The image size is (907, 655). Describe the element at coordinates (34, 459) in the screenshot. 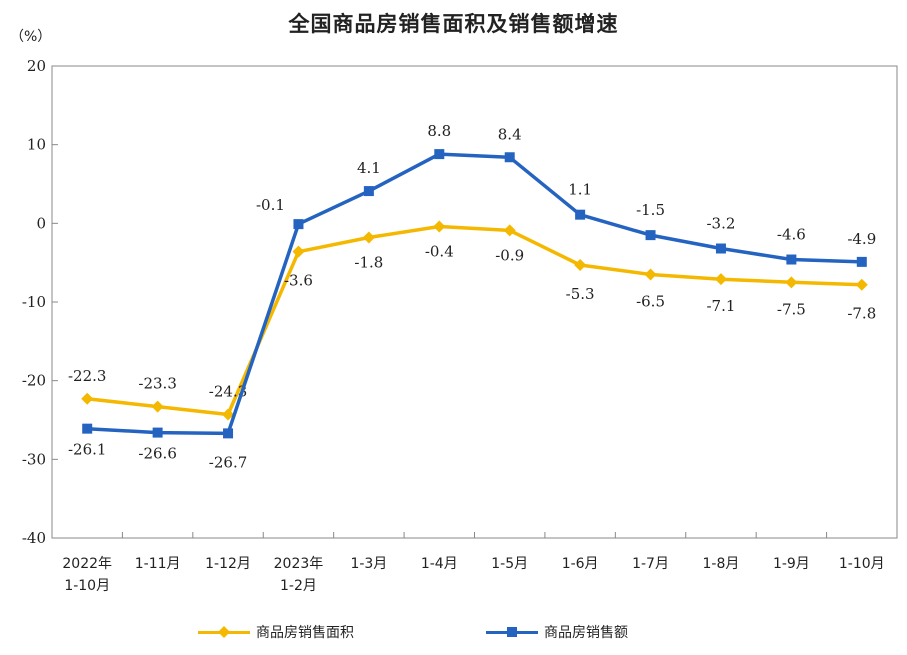

I see `y-tick-label: -30` at that location.